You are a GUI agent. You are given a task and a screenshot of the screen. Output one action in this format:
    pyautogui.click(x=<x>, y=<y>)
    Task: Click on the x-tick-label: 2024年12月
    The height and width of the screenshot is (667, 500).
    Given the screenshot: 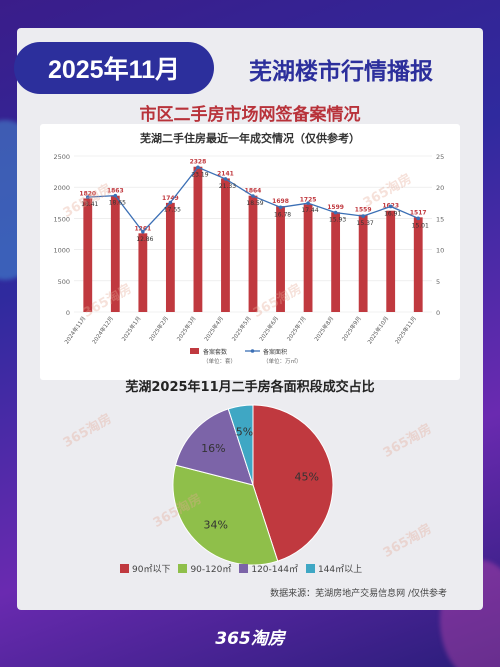 What is the action you would take?
    pyautogui.click(x=102, y=330)
    